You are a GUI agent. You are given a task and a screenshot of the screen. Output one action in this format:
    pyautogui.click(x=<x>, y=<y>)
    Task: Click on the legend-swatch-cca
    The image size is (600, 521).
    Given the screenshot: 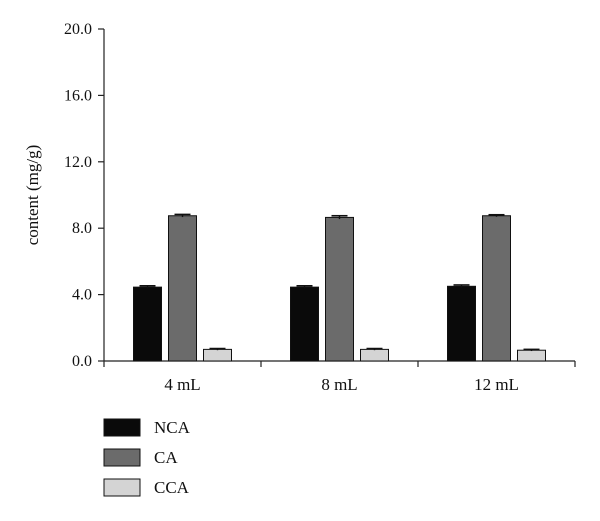 What is the action you would take?
    pyautogui.click(x=122, y=487)
    